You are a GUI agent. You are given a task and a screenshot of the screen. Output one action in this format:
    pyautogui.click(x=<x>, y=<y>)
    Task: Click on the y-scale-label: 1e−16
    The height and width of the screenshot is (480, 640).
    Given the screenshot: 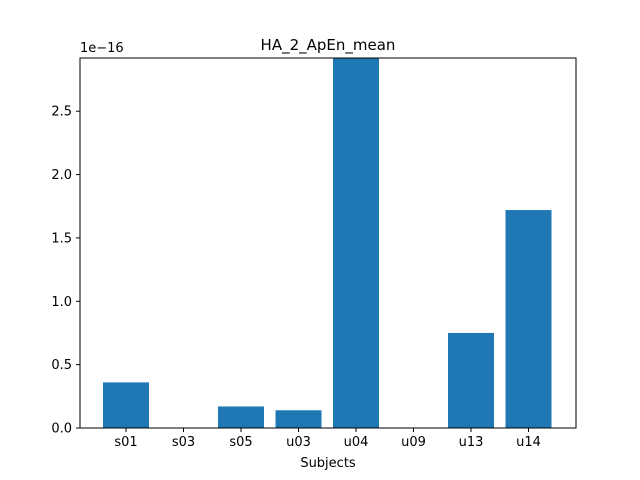 What is the action you would take?
    pyautogui.click(x=102, y=48)
    